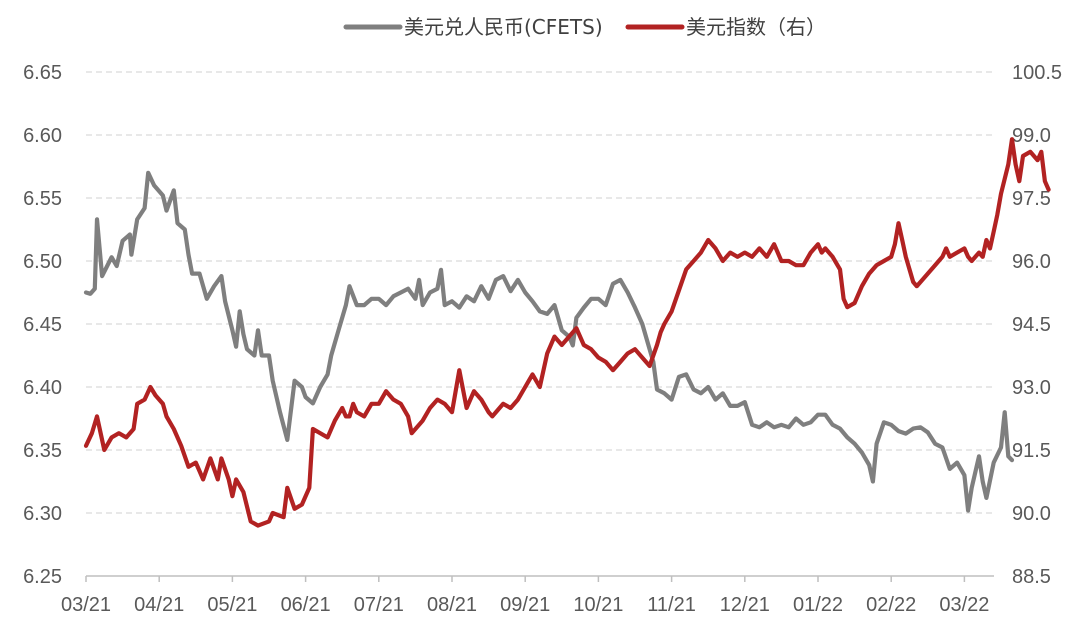 The width and height of the screenshot is (1080, 629). Describe the element at coordinates (232, 605) in the screenshot. I see `x-tick-label: 05/21` at that location.